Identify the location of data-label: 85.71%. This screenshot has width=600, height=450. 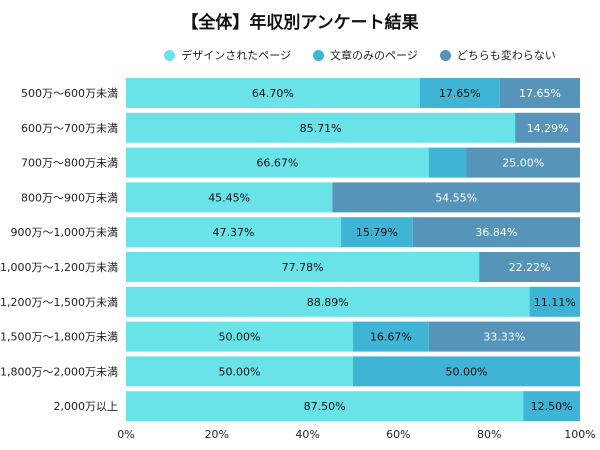
(321, 128).